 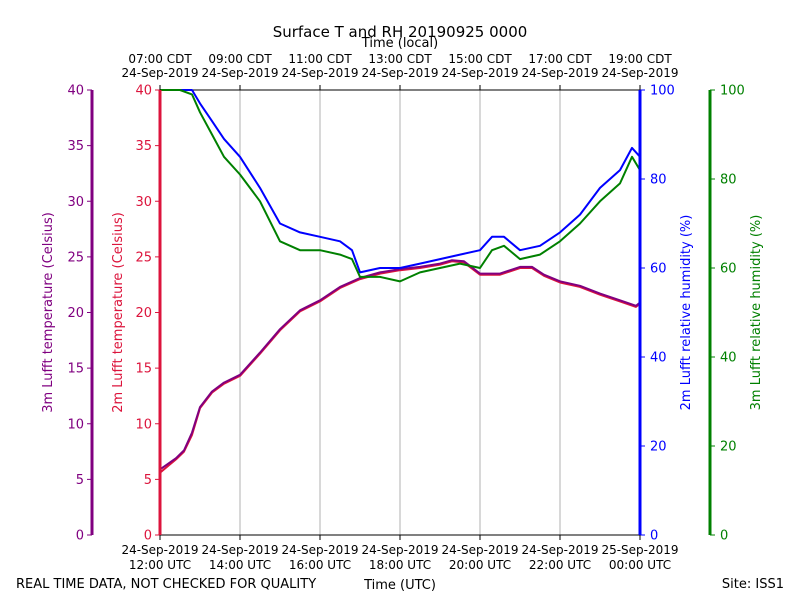 I want to click on chart-title: Surface T and RH 20190925 0000, so click(x=400, y=32).